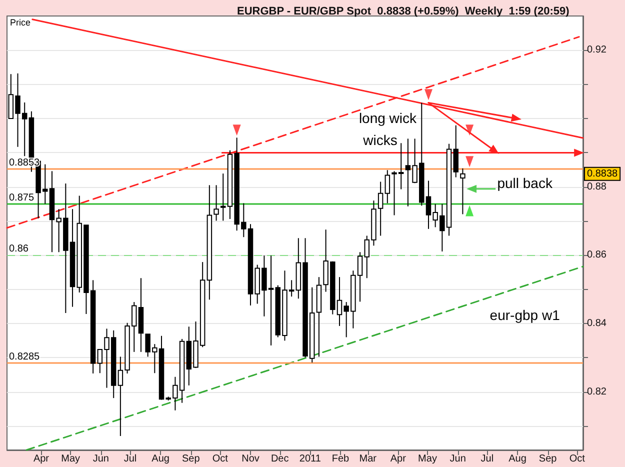 The height and width of the screenshot is (467, 625). Describe the element at coordinates (251, 459) in the screenshot. I see `x-tick-label: Nov` at that location.